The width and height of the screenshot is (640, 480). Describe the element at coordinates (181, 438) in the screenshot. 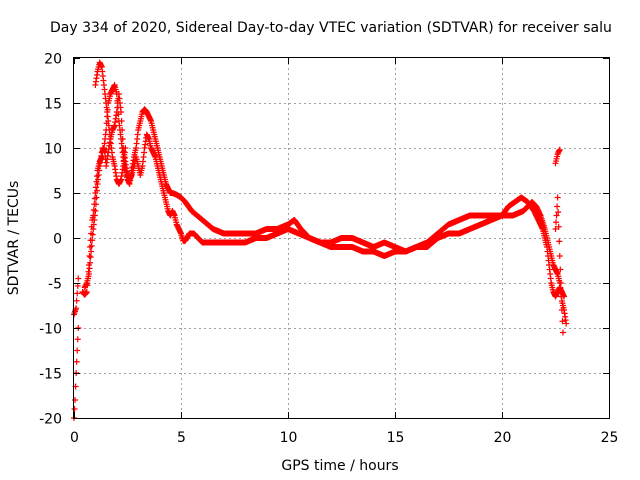

I see `x-tick-label: 5` at that location.